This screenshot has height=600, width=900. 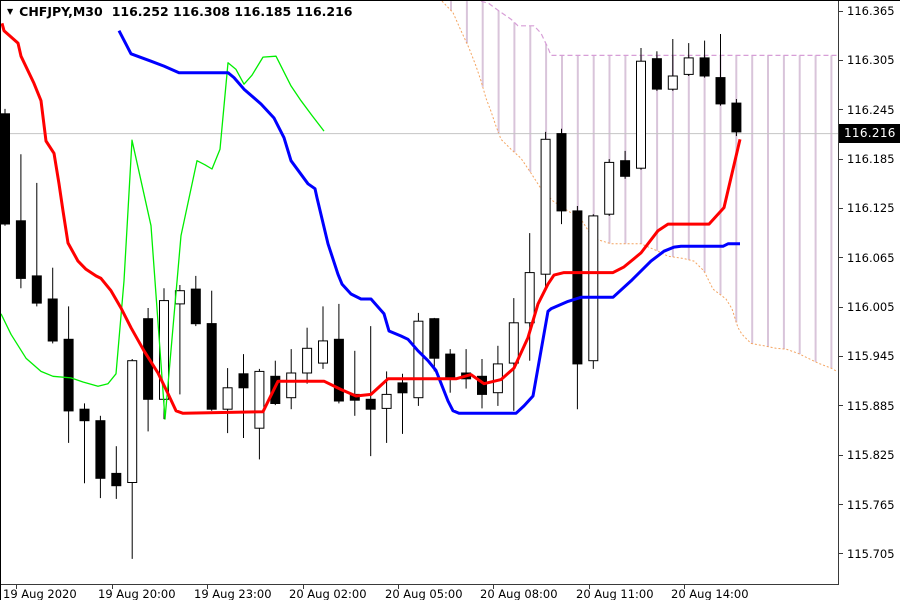 I want to click on price-tick-label: 116.305, so click(x=871, y=60).